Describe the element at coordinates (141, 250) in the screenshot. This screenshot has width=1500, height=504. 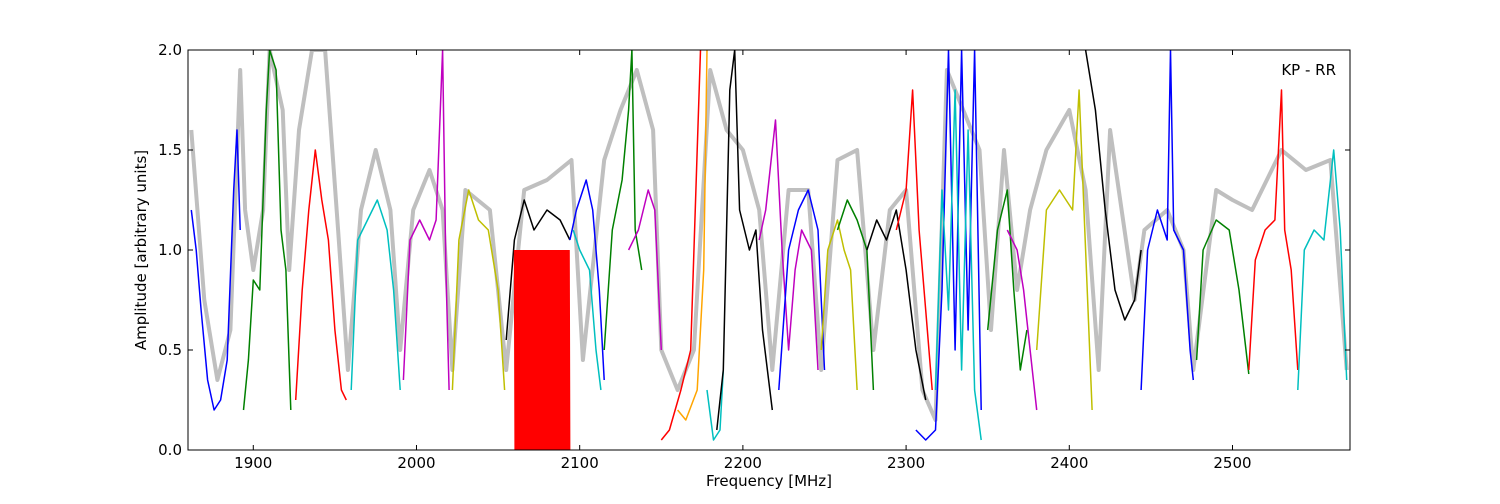
I see `y-axis-label: Amplitude [arbitrary units]` at that location.